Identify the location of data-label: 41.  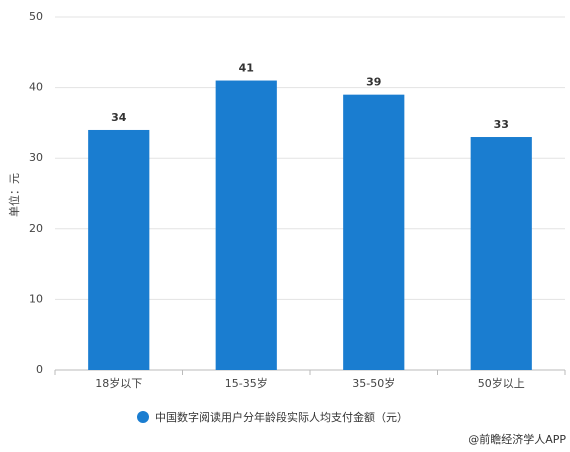
(246, 68).